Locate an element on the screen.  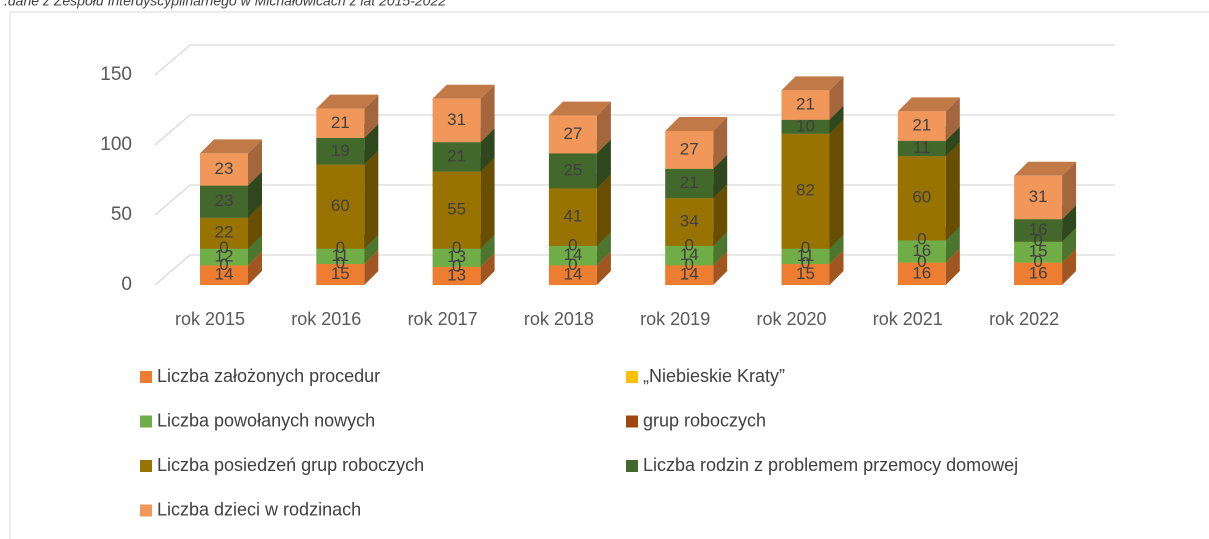
data-label: 13 is located at coordinates (456, 274).